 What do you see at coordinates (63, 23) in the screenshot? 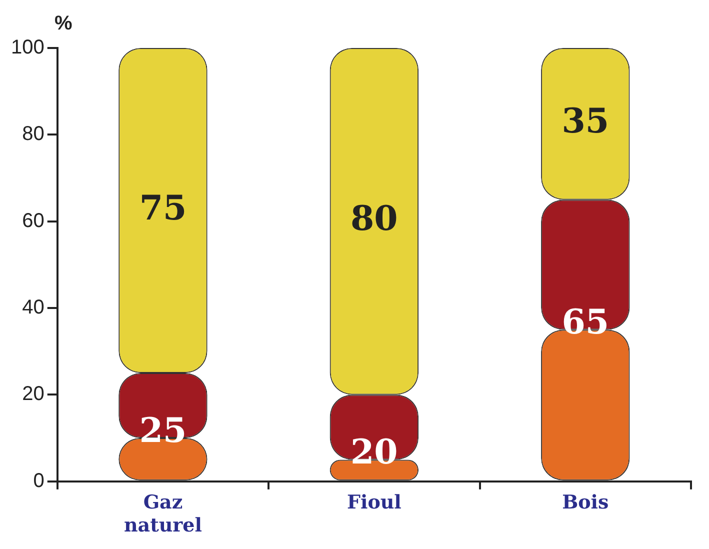
I see `y-axis-title: %` at bounding box center [63, 23].